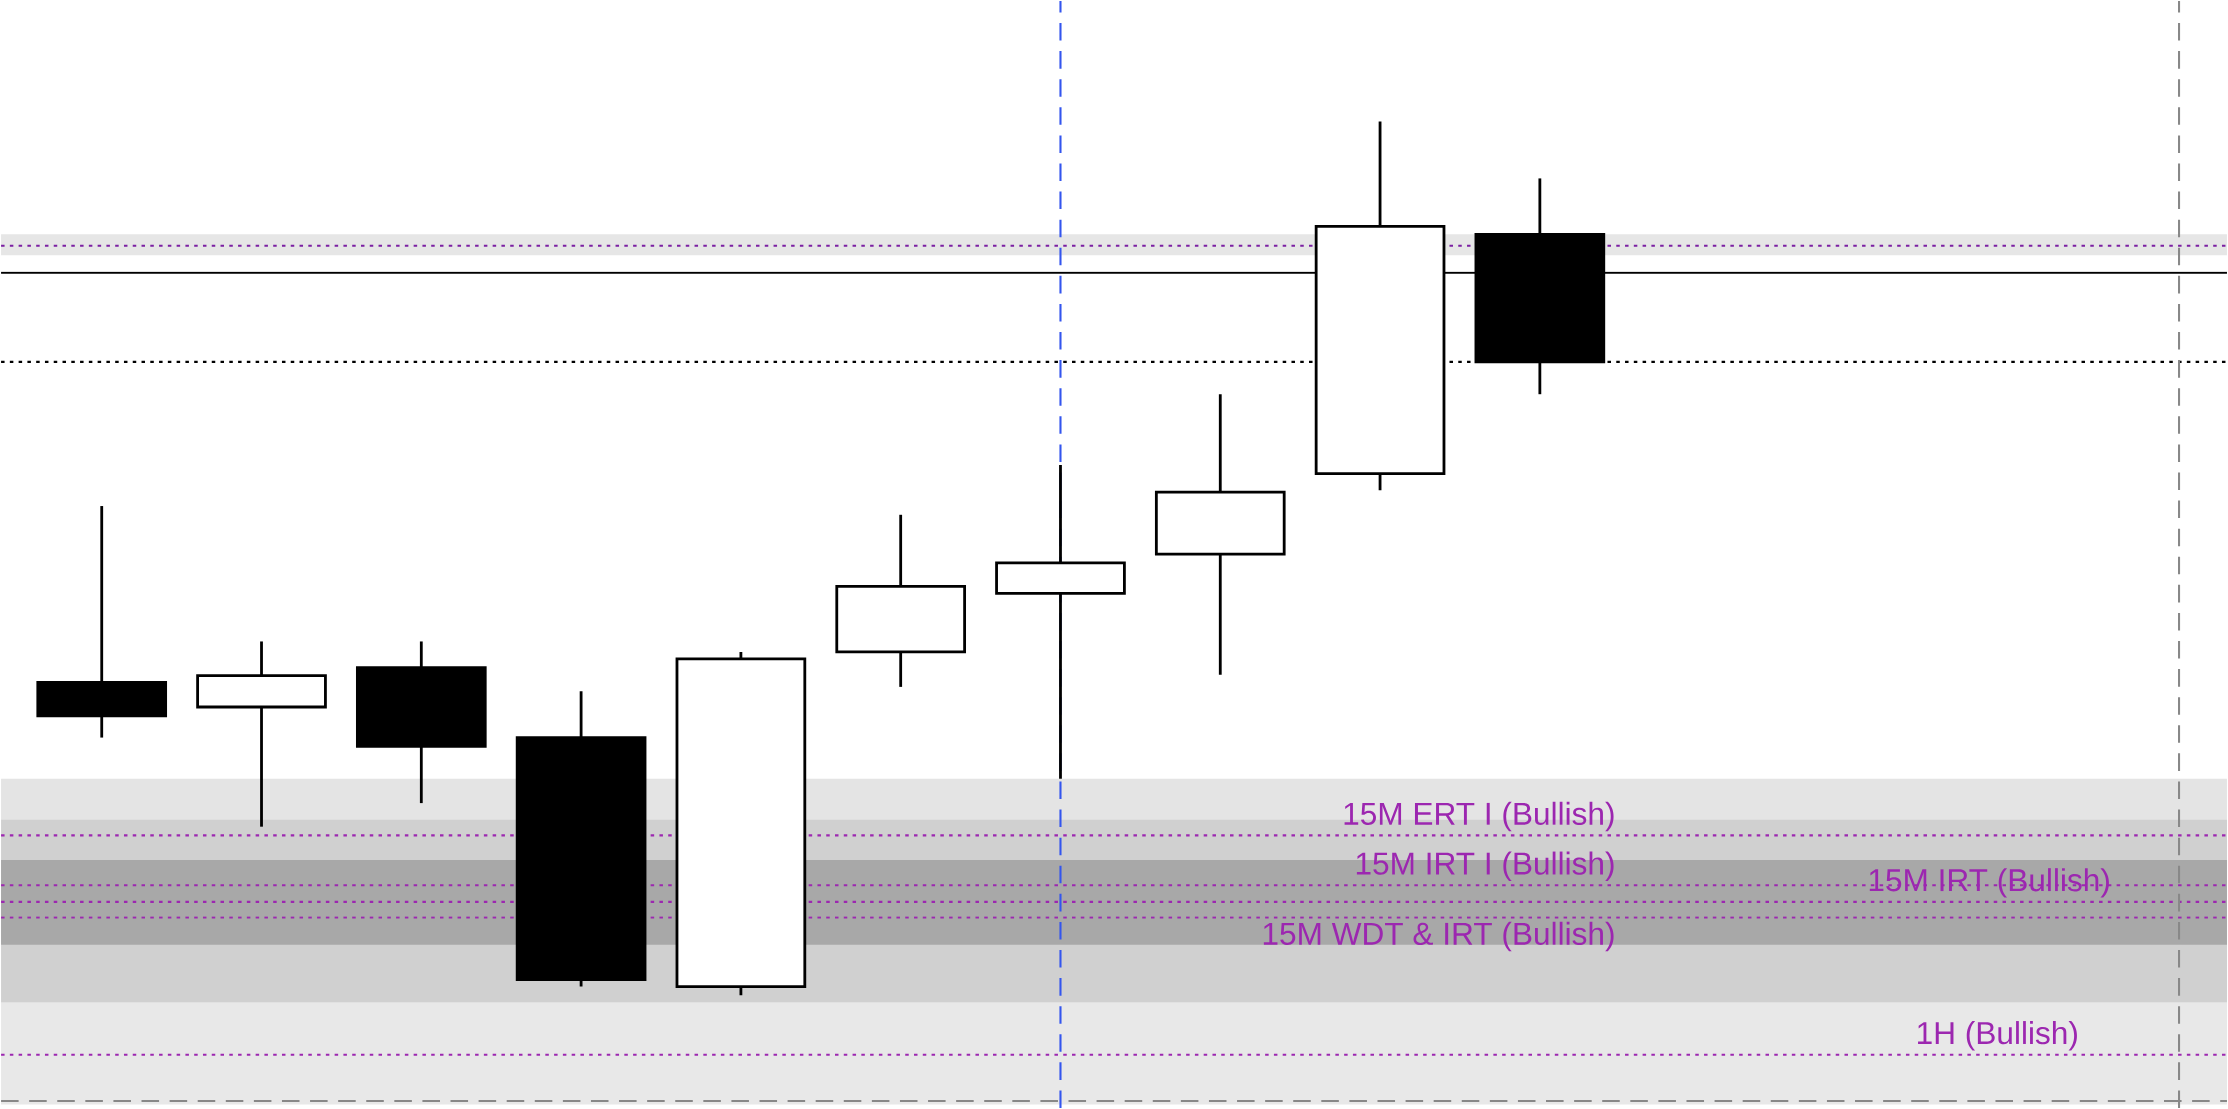  Describe the element at coordinates (1989, 883) in the screenshot. I see `ref-line-label: 15M IRT (Bullish)` at that location.